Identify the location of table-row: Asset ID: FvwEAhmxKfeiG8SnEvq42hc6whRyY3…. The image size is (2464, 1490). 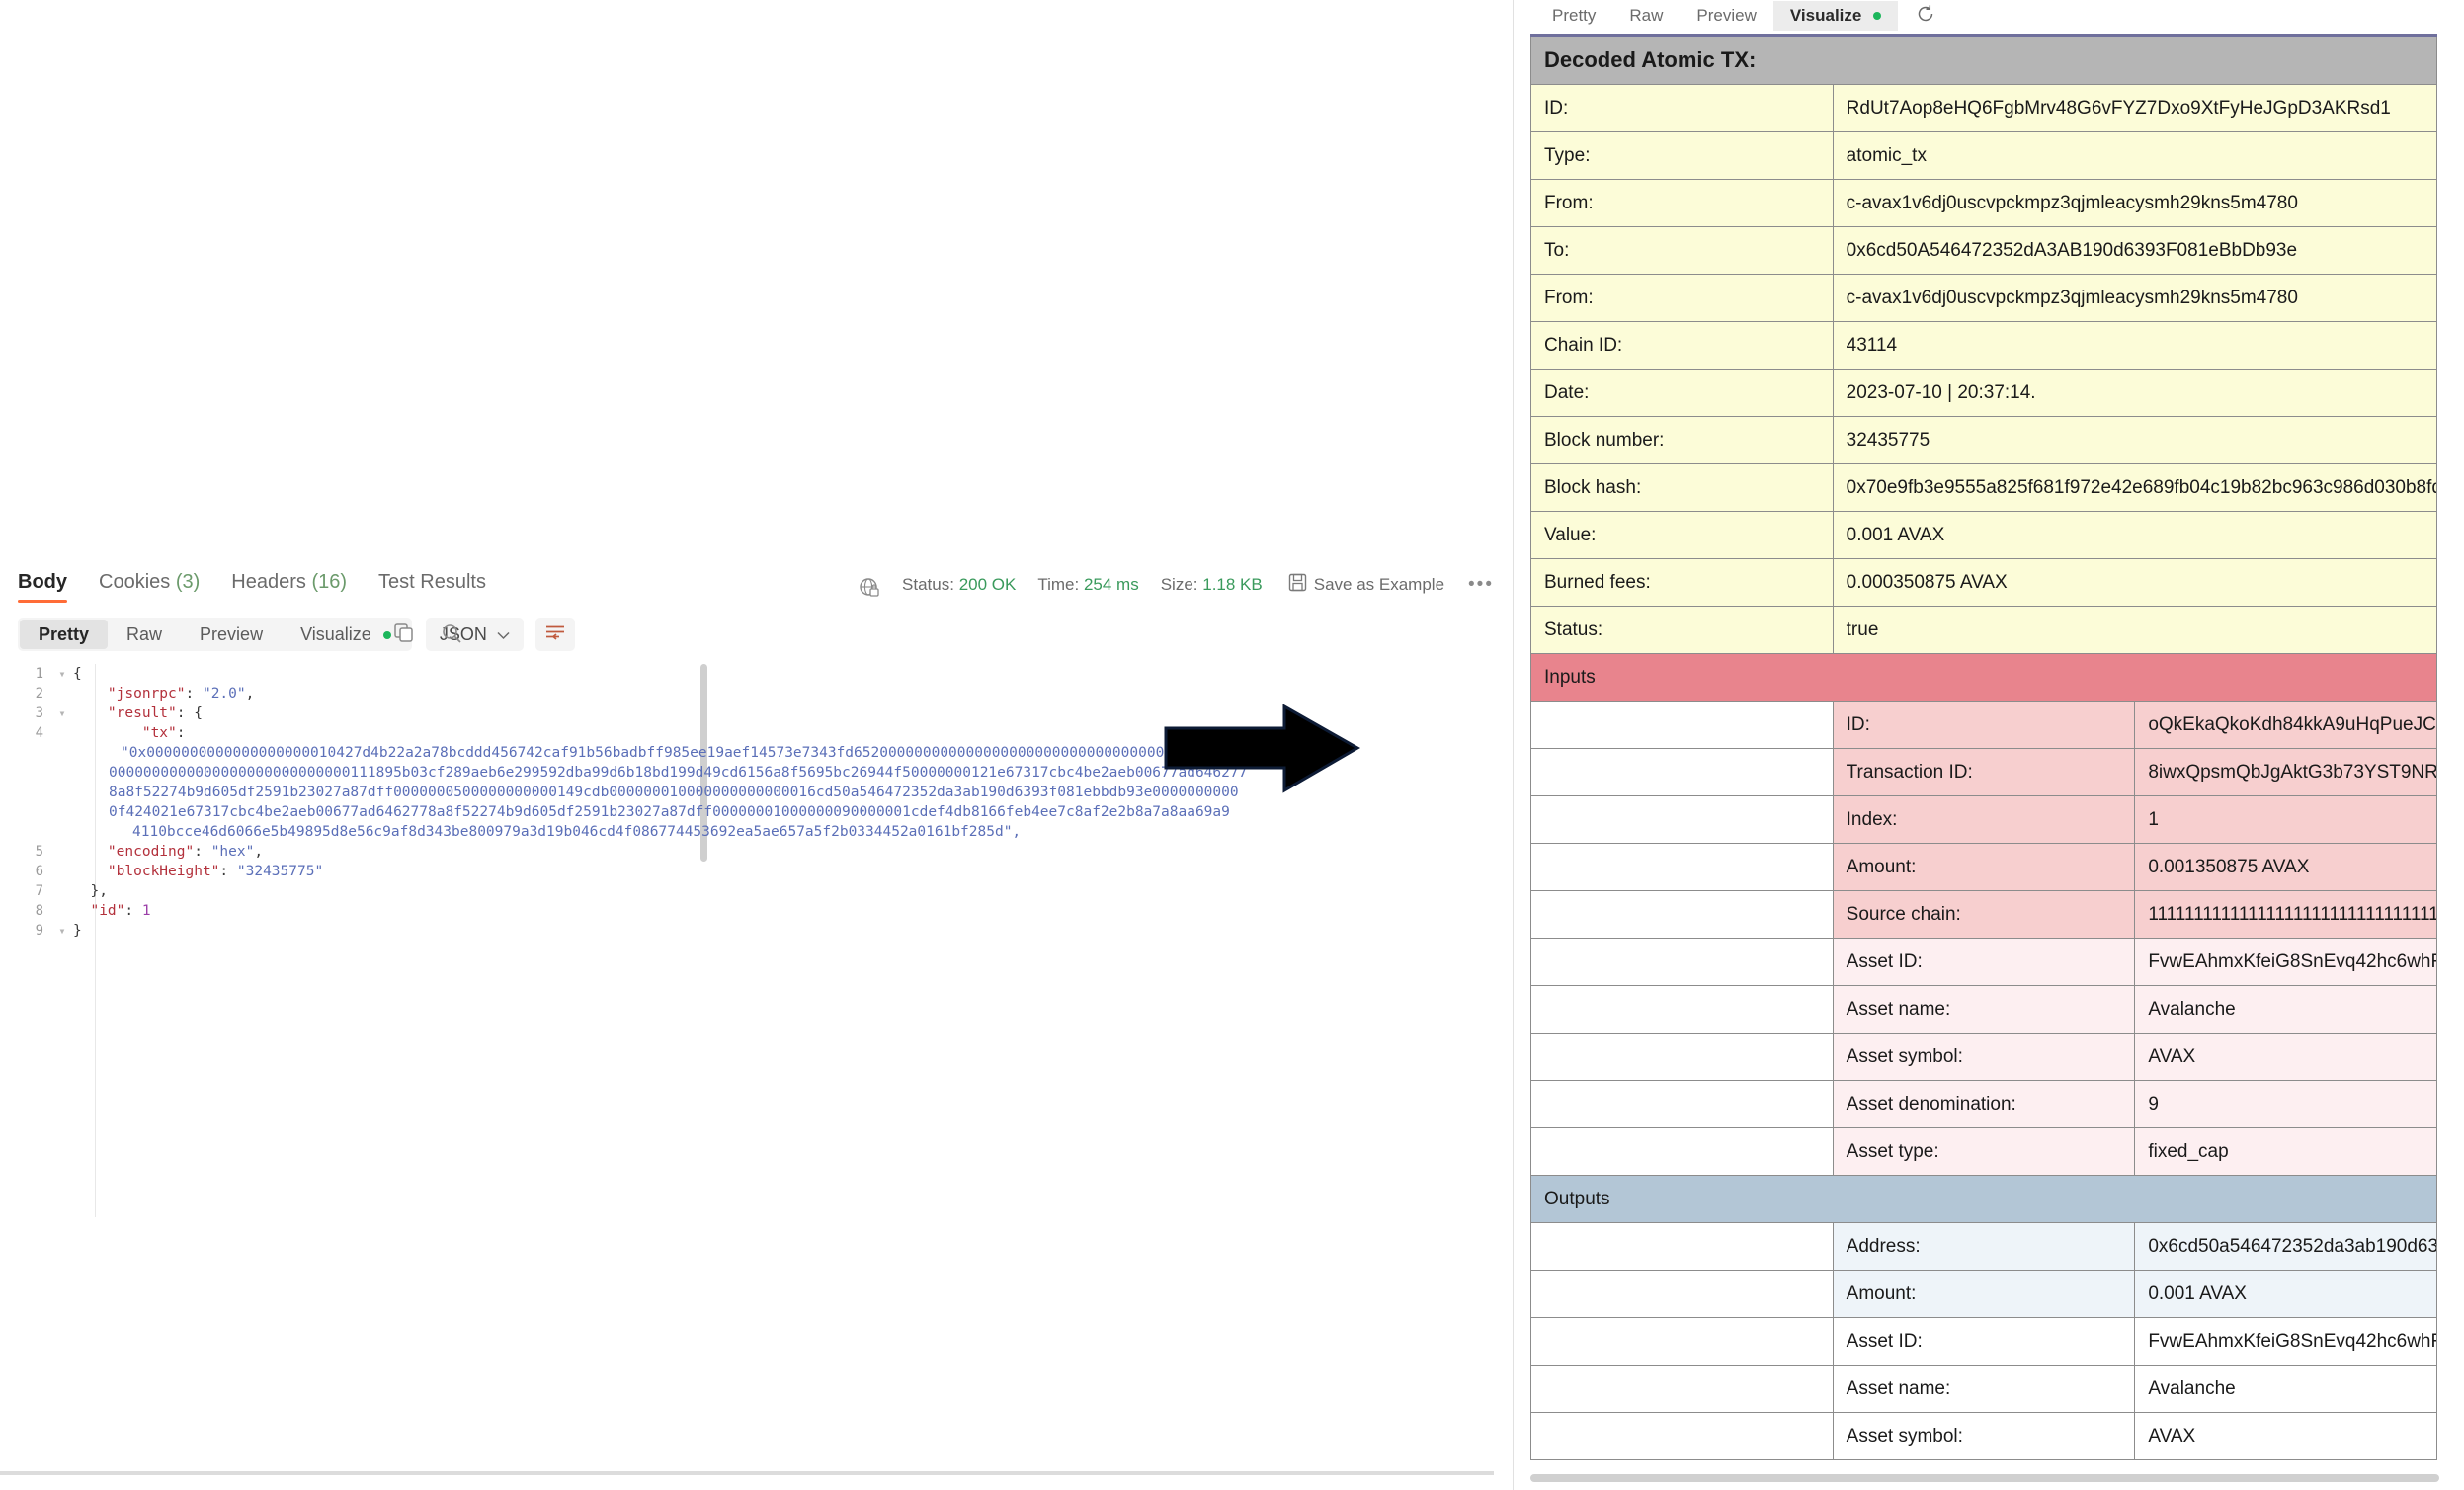
(1983, 1341).